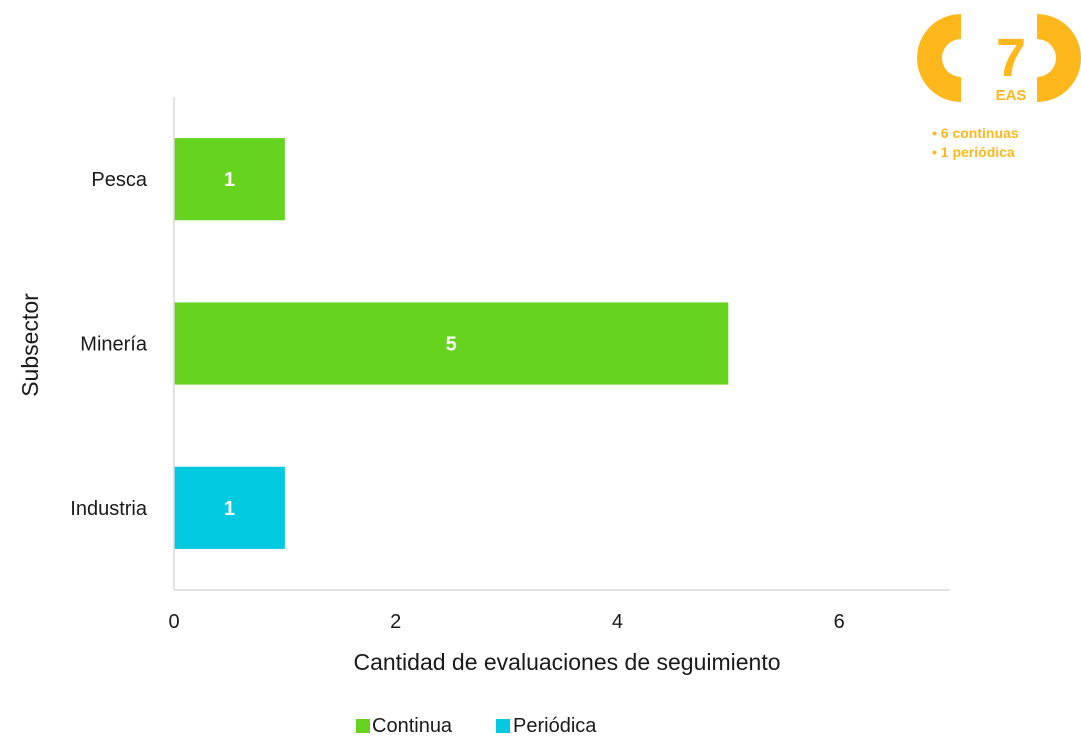 The image size is (1081, 740). Describe the element at coordinates (566, 662) in the screenshot. I see `x-axis-title: Cantidad de evaluaciones de seguimiento` at that location.